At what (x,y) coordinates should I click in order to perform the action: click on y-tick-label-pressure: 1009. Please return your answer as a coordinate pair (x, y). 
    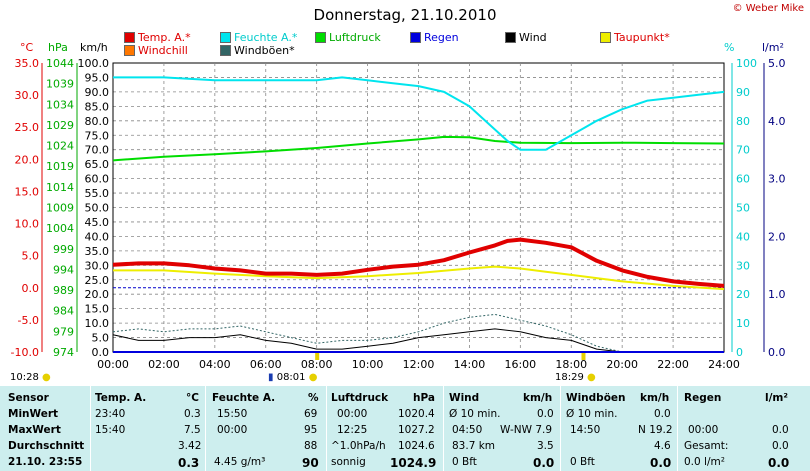
    Looking at the image, I should click on (60, 208).